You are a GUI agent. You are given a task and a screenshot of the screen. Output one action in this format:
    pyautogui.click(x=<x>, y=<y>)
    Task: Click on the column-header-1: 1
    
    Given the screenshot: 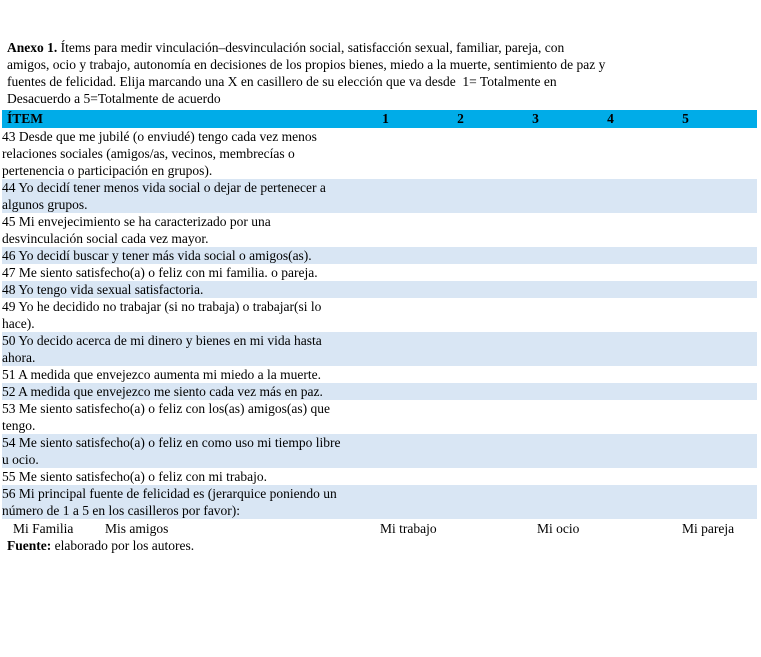 What is the action you would take?
    pyautogui.click(x=385, y=119)
    